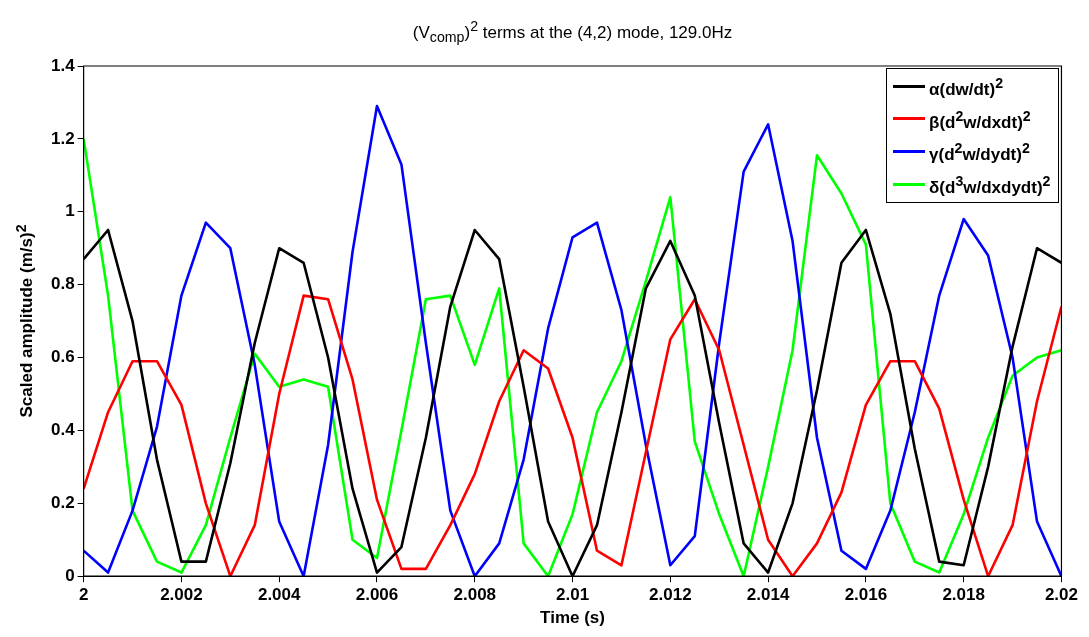 This screenshot has height=637, width=1089. I want to click on x-tick-label: 2.008, so click(475, 595).